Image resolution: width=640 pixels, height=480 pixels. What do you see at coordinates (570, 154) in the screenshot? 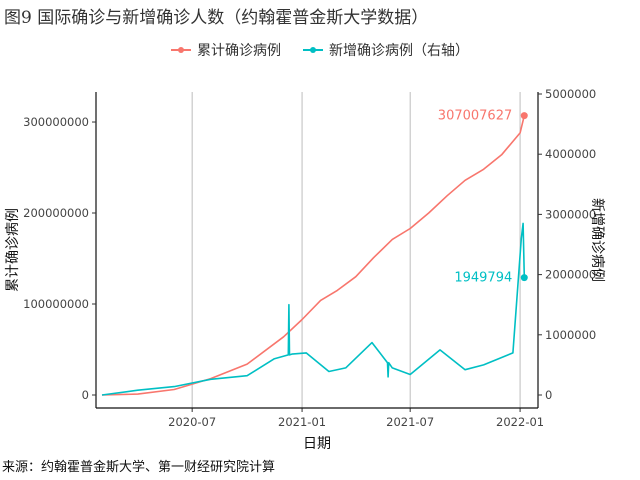
I see `y-right-tick-label-4: 4000000` at bounding box center [570, 154].